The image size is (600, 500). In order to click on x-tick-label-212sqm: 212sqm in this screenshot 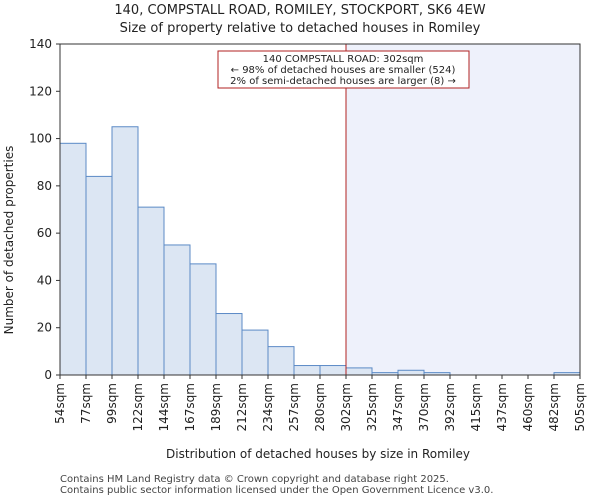, I will do `click(242, 407)`.